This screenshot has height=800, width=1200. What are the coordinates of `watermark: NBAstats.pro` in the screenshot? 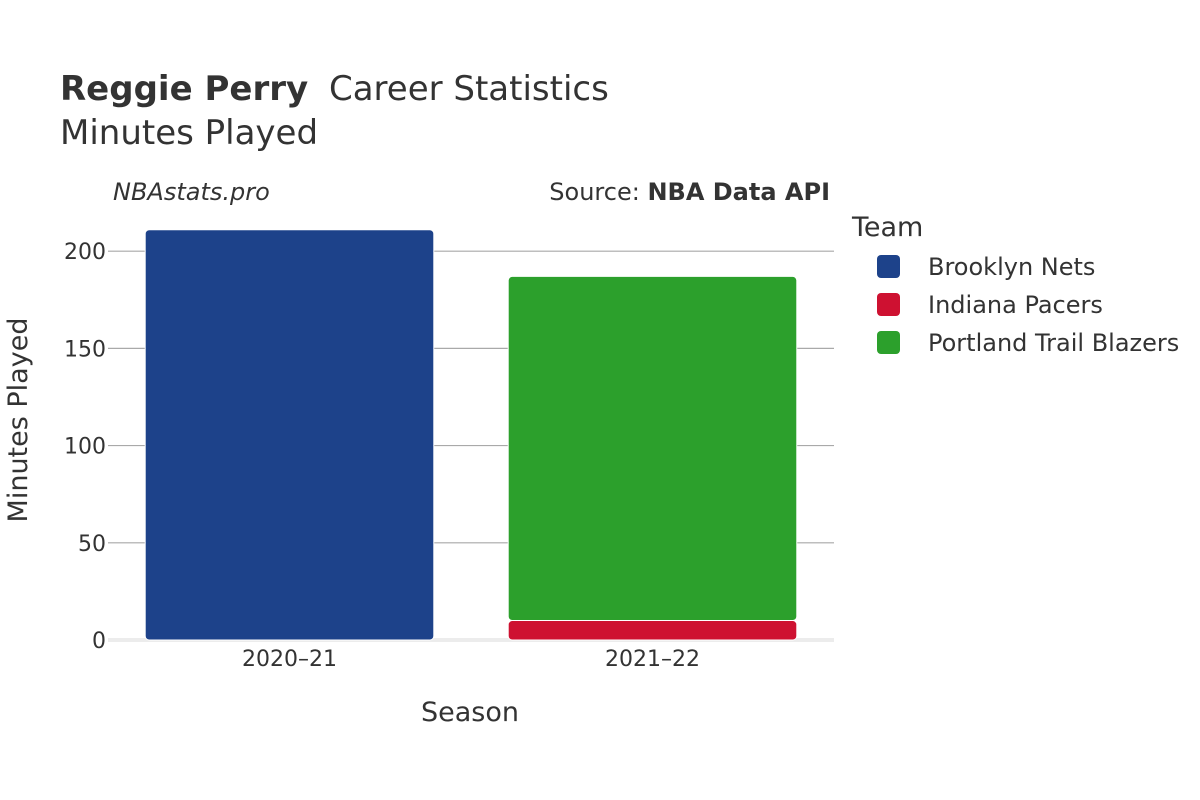 It's located at (191, 192).